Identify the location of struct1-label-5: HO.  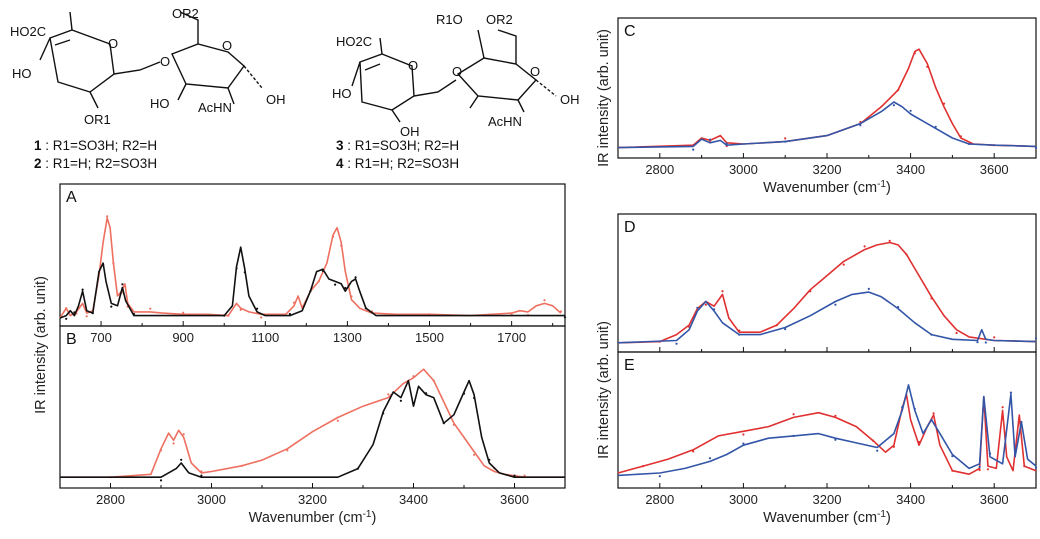
(22, 73).